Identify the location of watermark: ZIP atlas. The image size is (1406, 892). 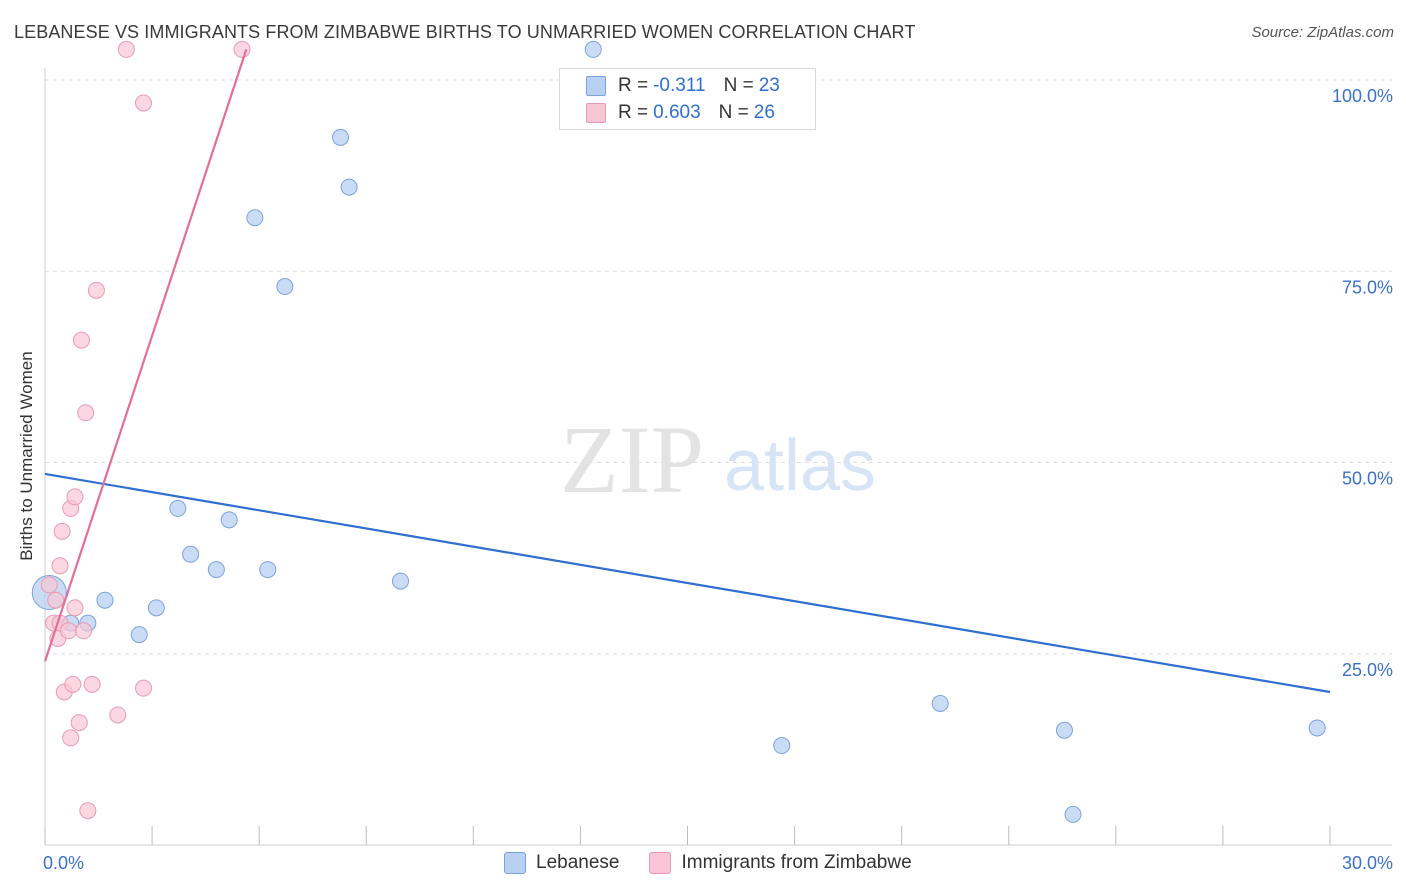
(718, 459).